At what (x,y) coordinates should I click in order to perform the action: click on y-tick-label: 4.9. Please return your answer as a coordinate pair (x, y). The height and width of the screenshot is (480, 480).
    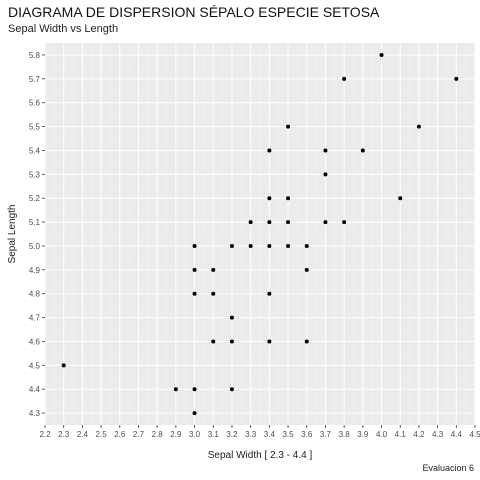
    Looking at the image, I should click on (35, 270).